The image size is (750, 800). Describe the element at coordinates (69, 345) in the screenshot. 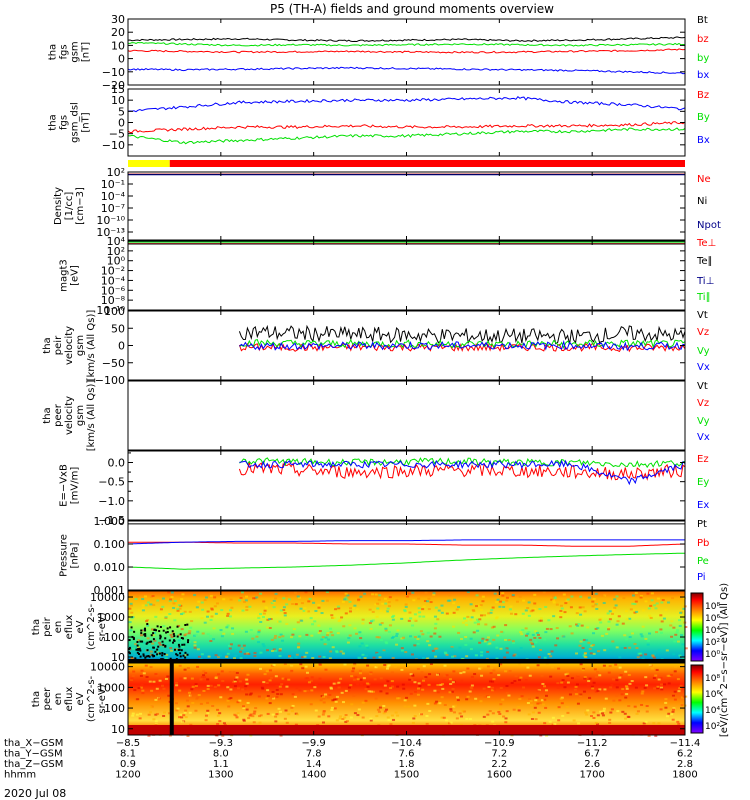

I see `y-axis-label: velocity` at that location.